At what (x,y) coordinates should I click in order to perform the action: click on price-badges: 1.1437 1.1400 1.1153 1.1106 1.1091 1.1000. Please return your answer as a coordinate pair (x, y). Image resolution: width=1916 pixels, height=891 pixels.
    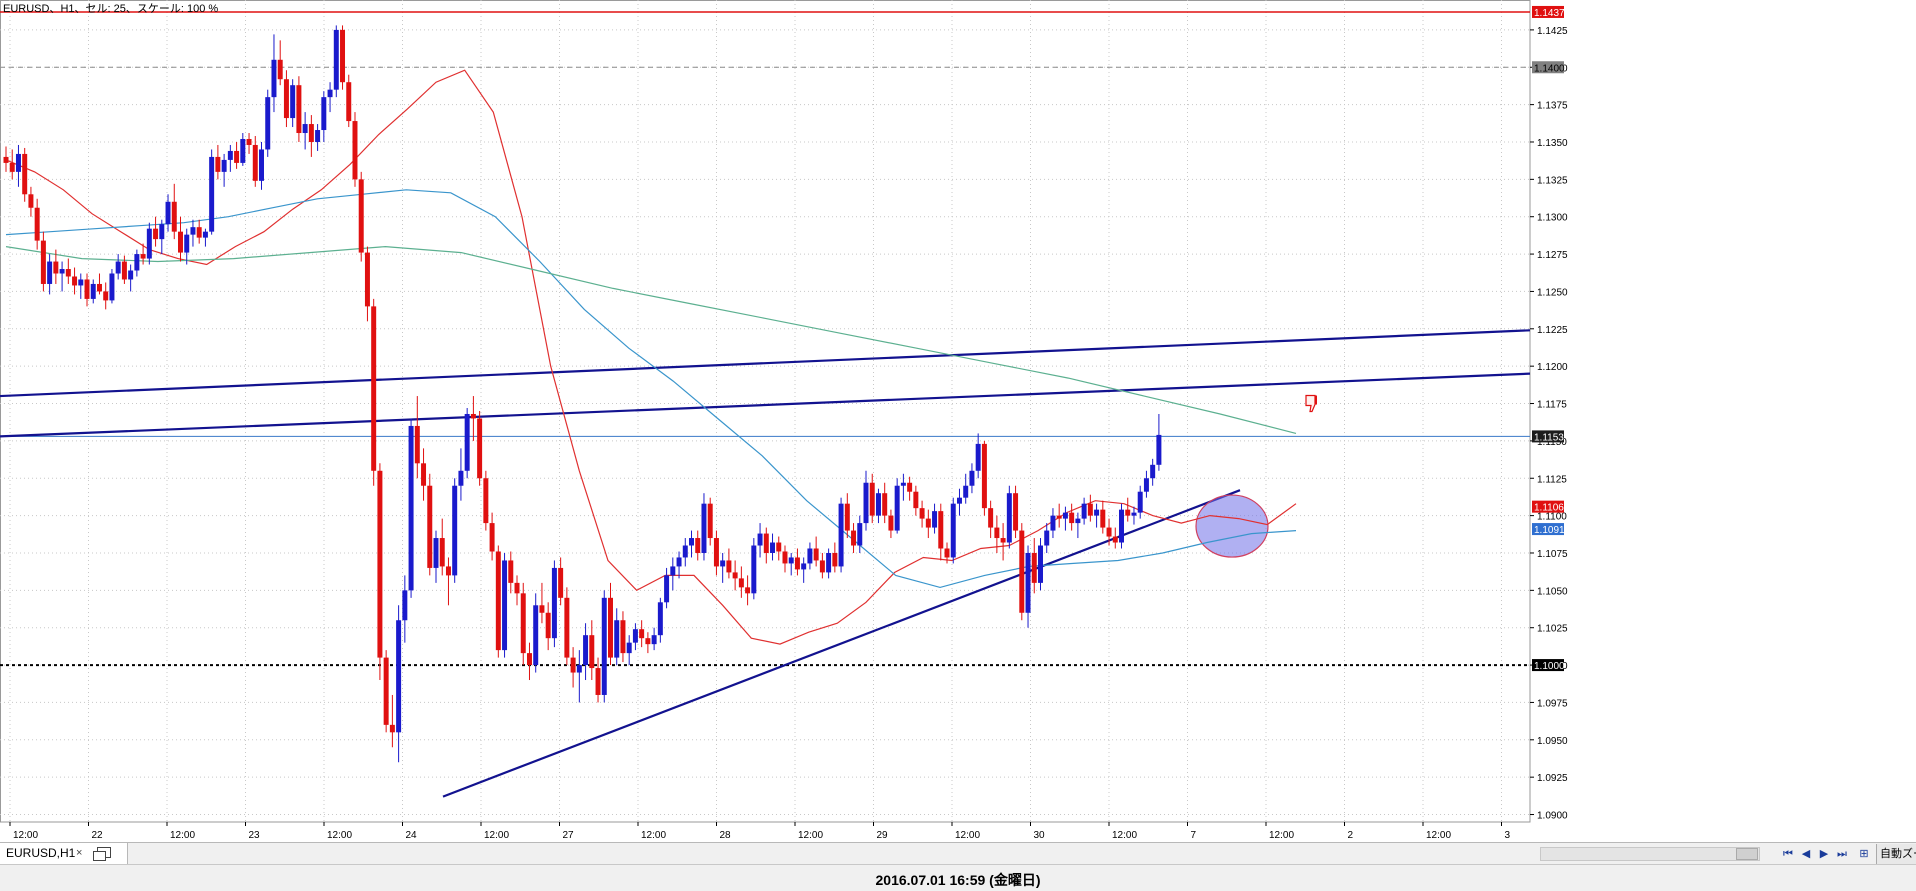
    Looking at the image, I should click on (1548, 338).